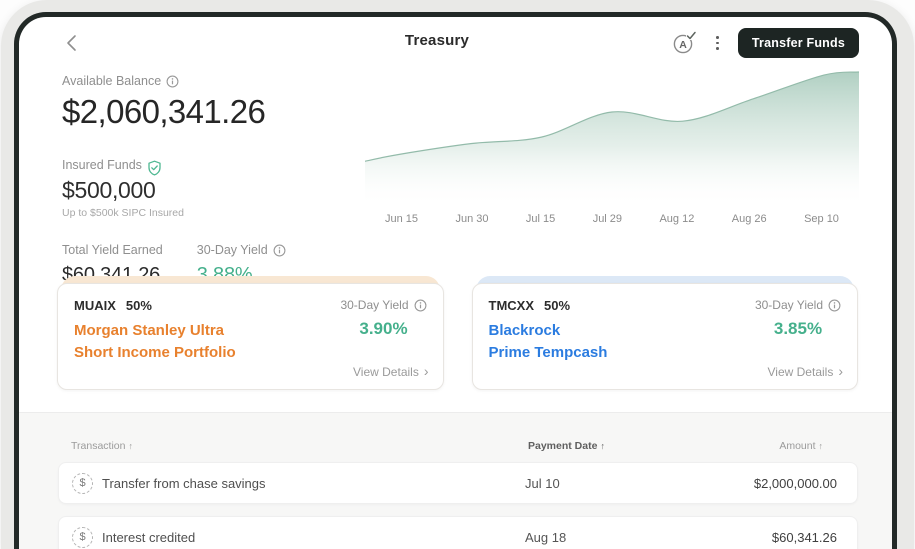  What do you see at coordinates (542, 483) in the screenshot?
I see `transaction-date: Jul 10` at bounding box center [542, 483].